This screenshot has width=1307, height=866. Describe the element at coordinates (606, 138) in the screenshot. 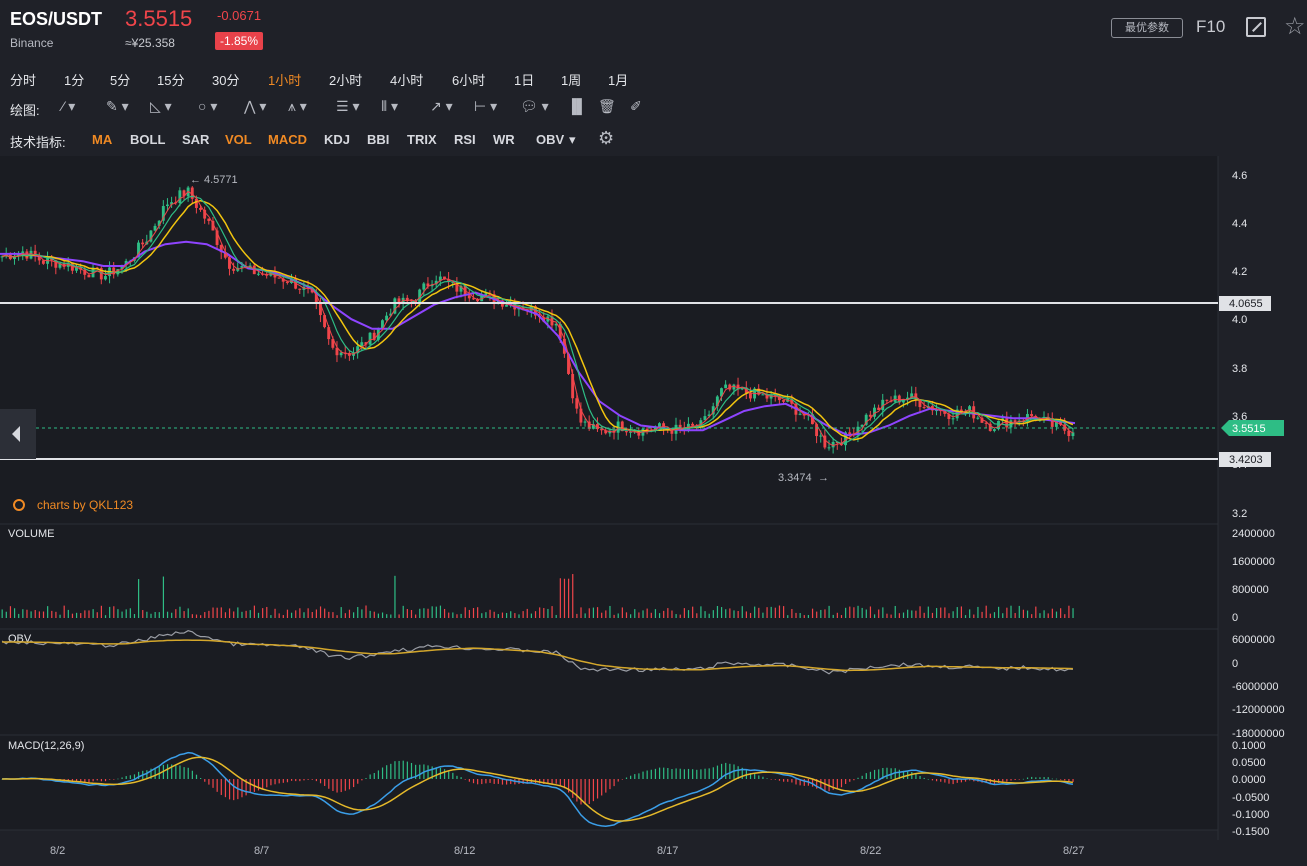

I see `gear-icon: ⚙` at that location.